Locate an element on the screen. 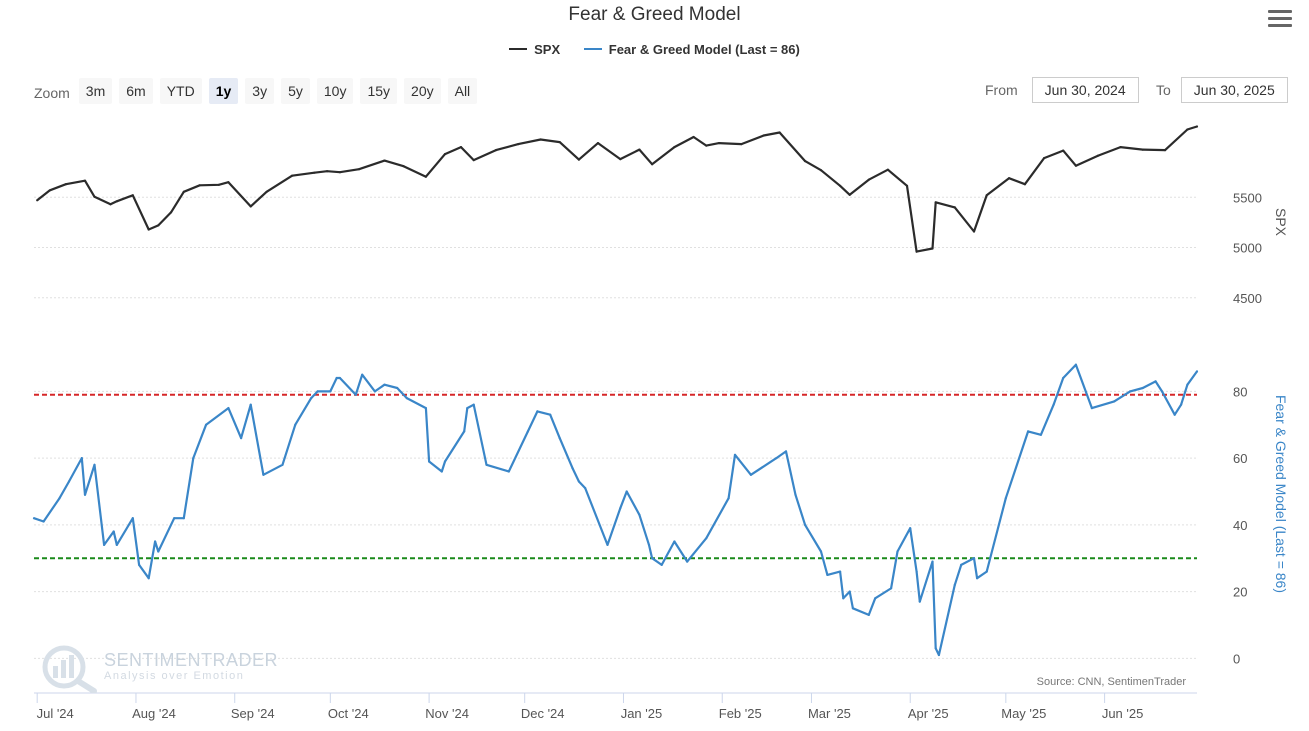  y-tick-label-spx: 5500 is located at coordinates (1247, 197).